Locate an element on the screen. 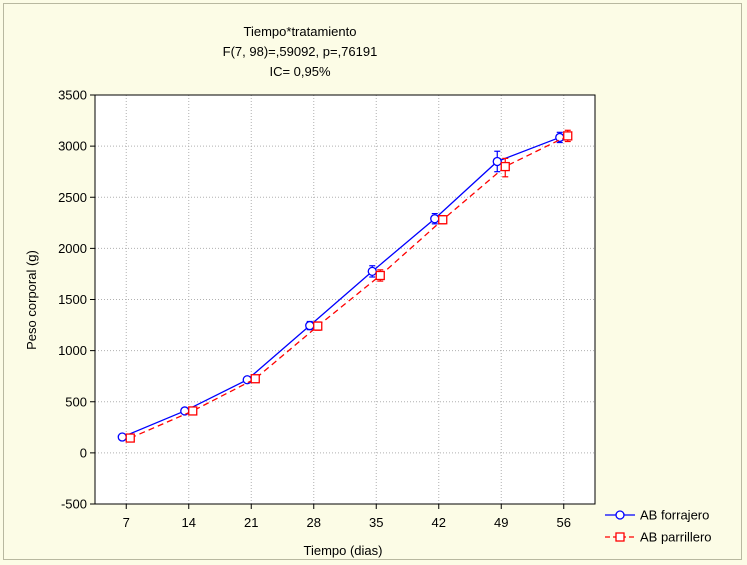  legend: AB forrajero AB parrillero is located at coordinates (658, 526).